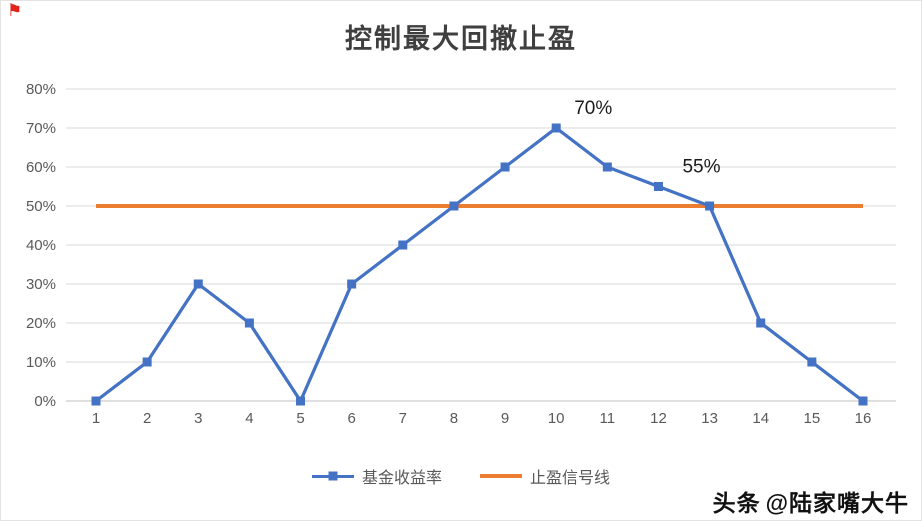  What do you see at coordinates (556, 418) in the screenshot?
I see `x-axis-tick-label: 10` at bounding box center [556, 418].